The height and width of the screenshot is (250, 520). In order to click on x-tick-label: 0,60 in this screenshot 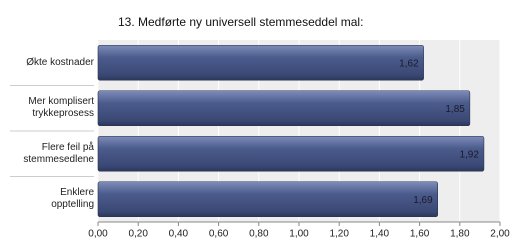, I will do `click(219, 234)`.